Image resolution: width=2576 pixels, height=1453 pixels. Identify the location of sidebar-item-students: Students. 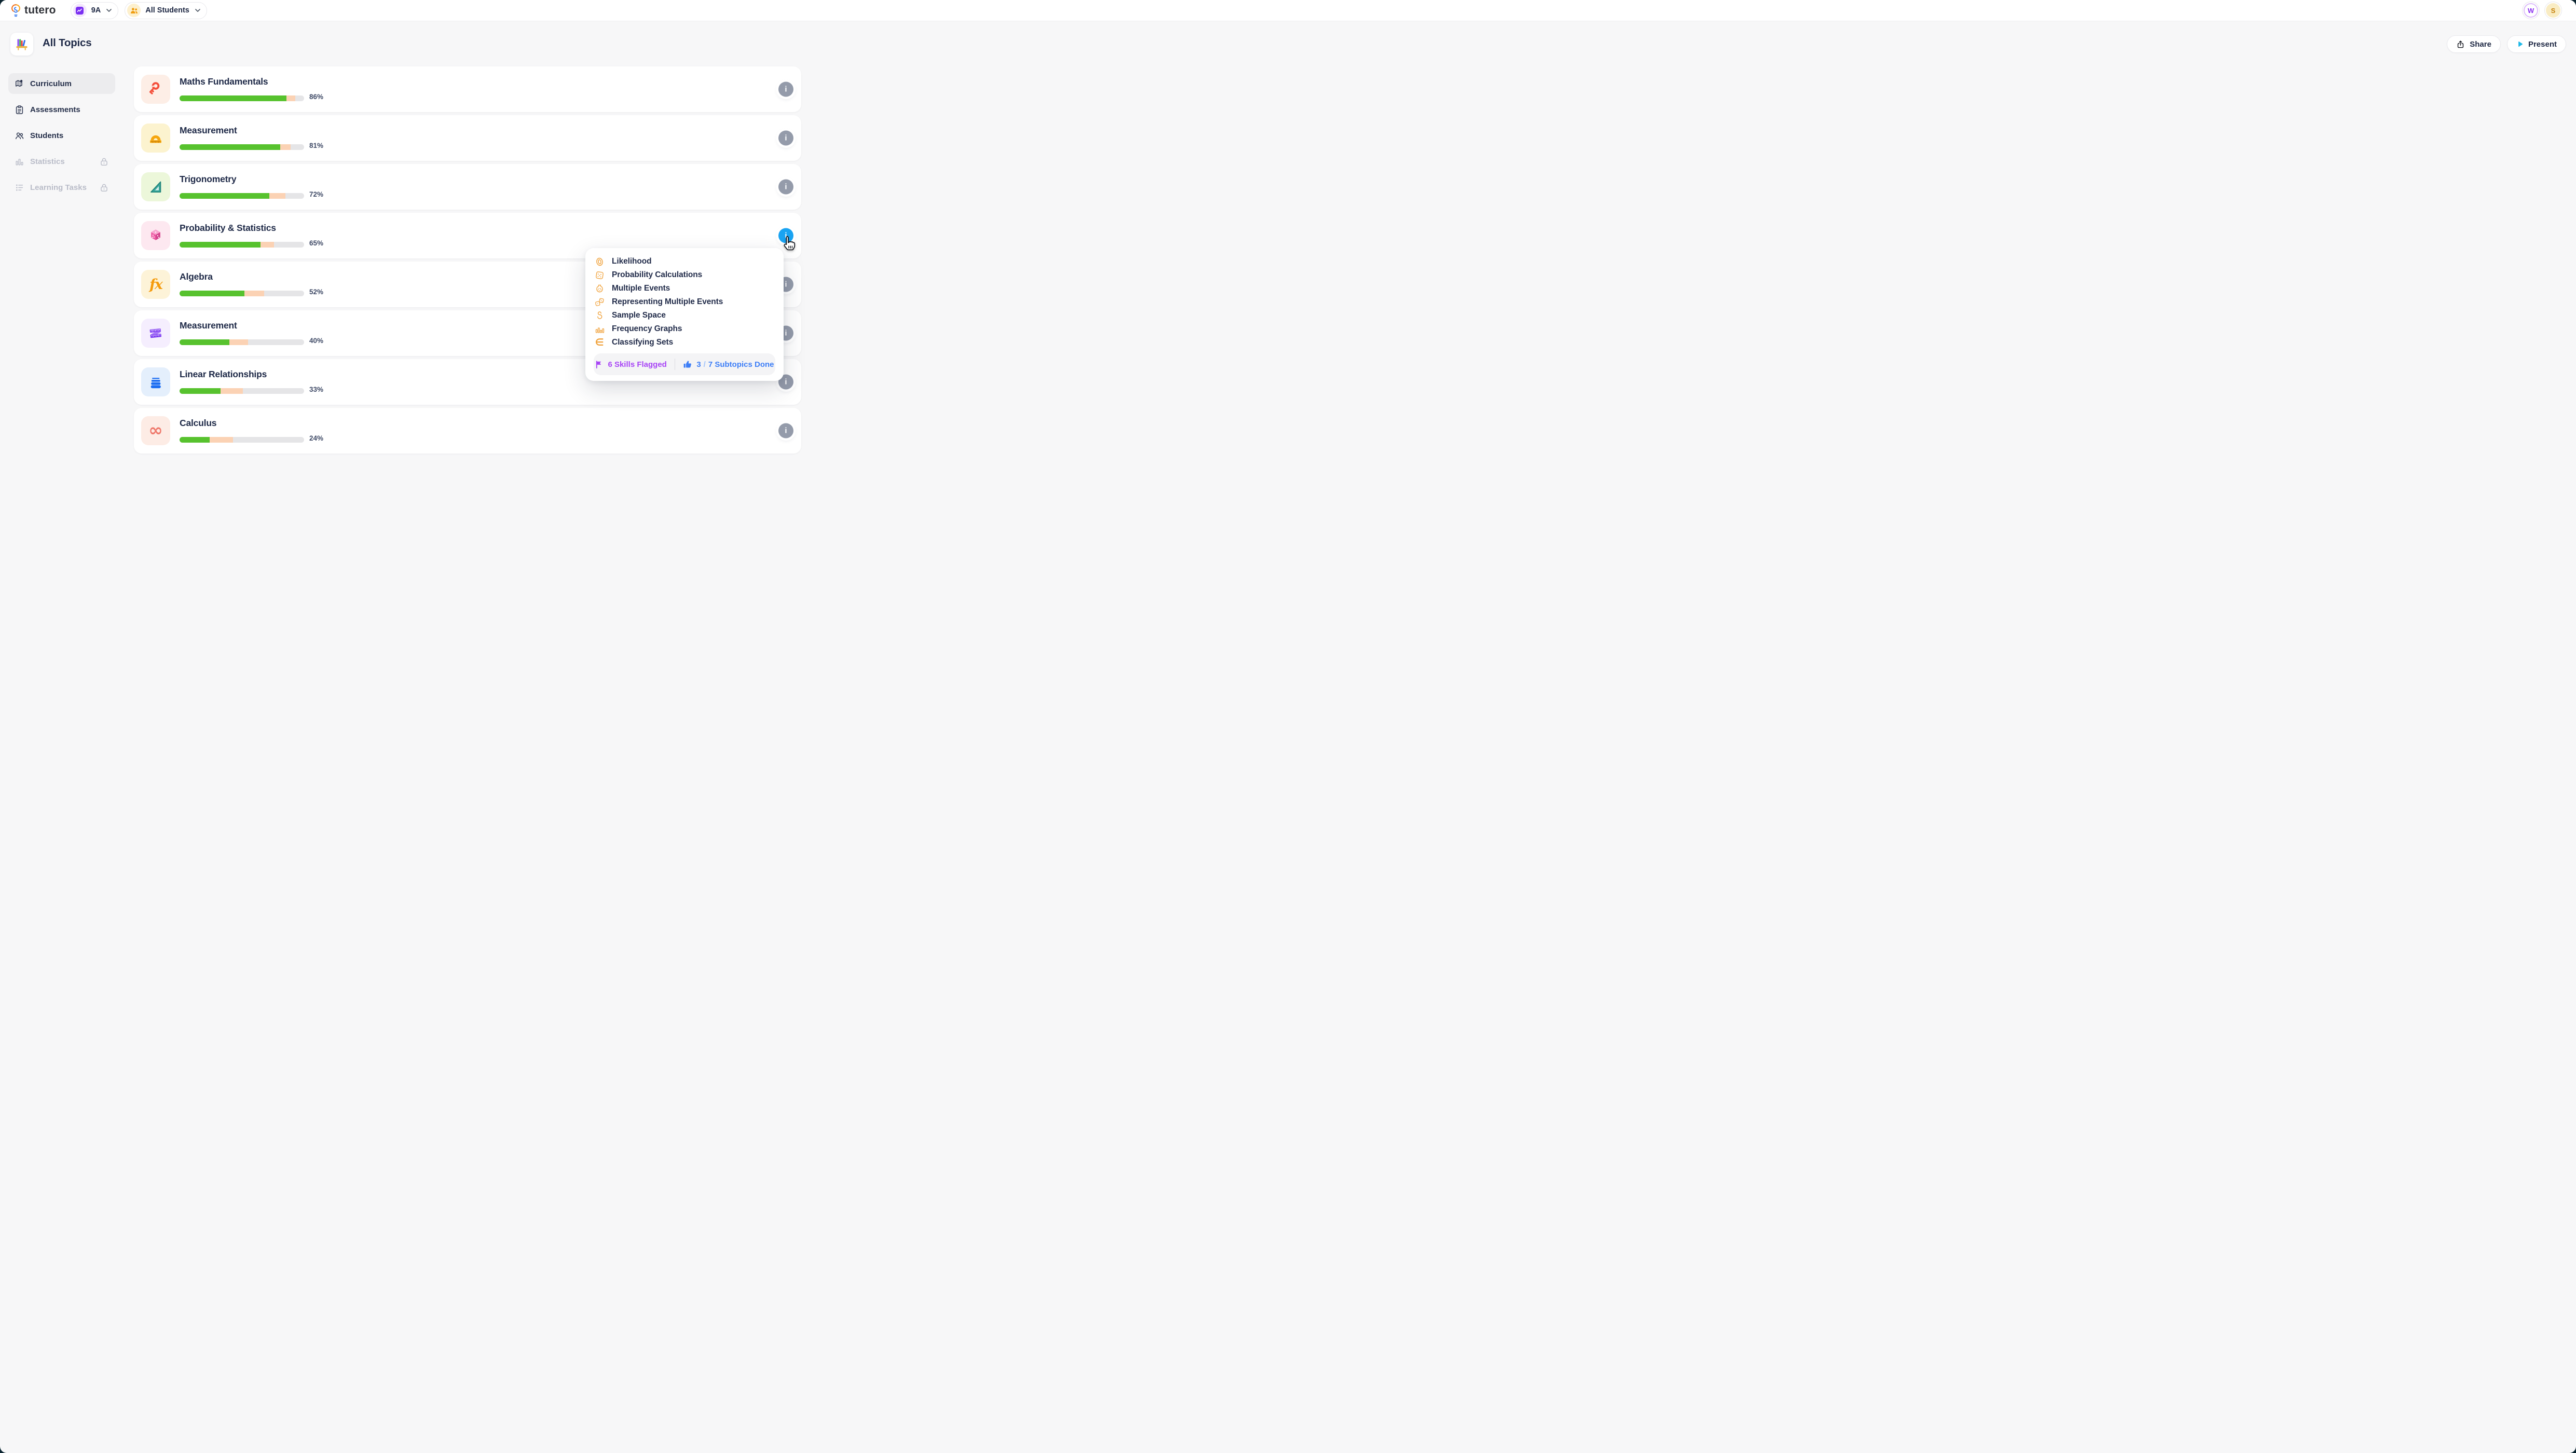
(61, 135).